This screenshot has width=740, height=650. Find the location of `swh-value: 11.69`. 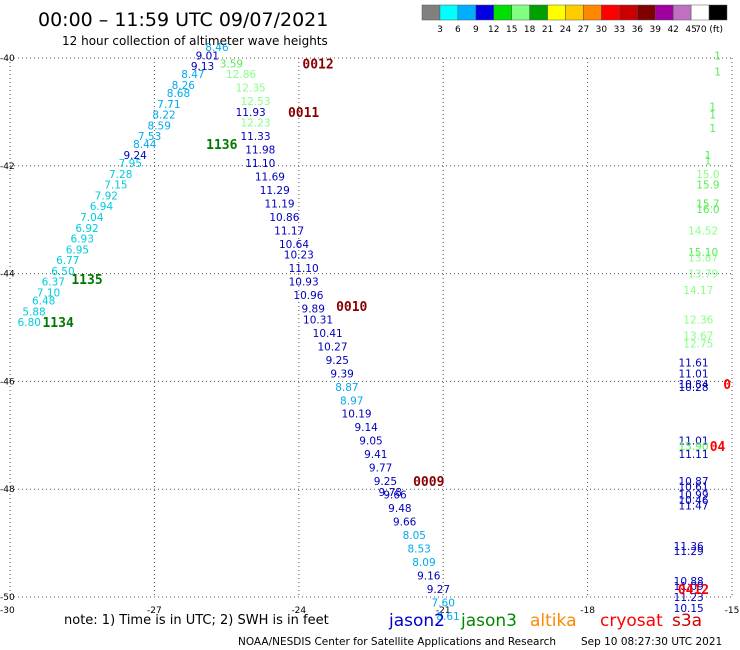

swh-value: 11.69 is located at coordinates (270, 178).